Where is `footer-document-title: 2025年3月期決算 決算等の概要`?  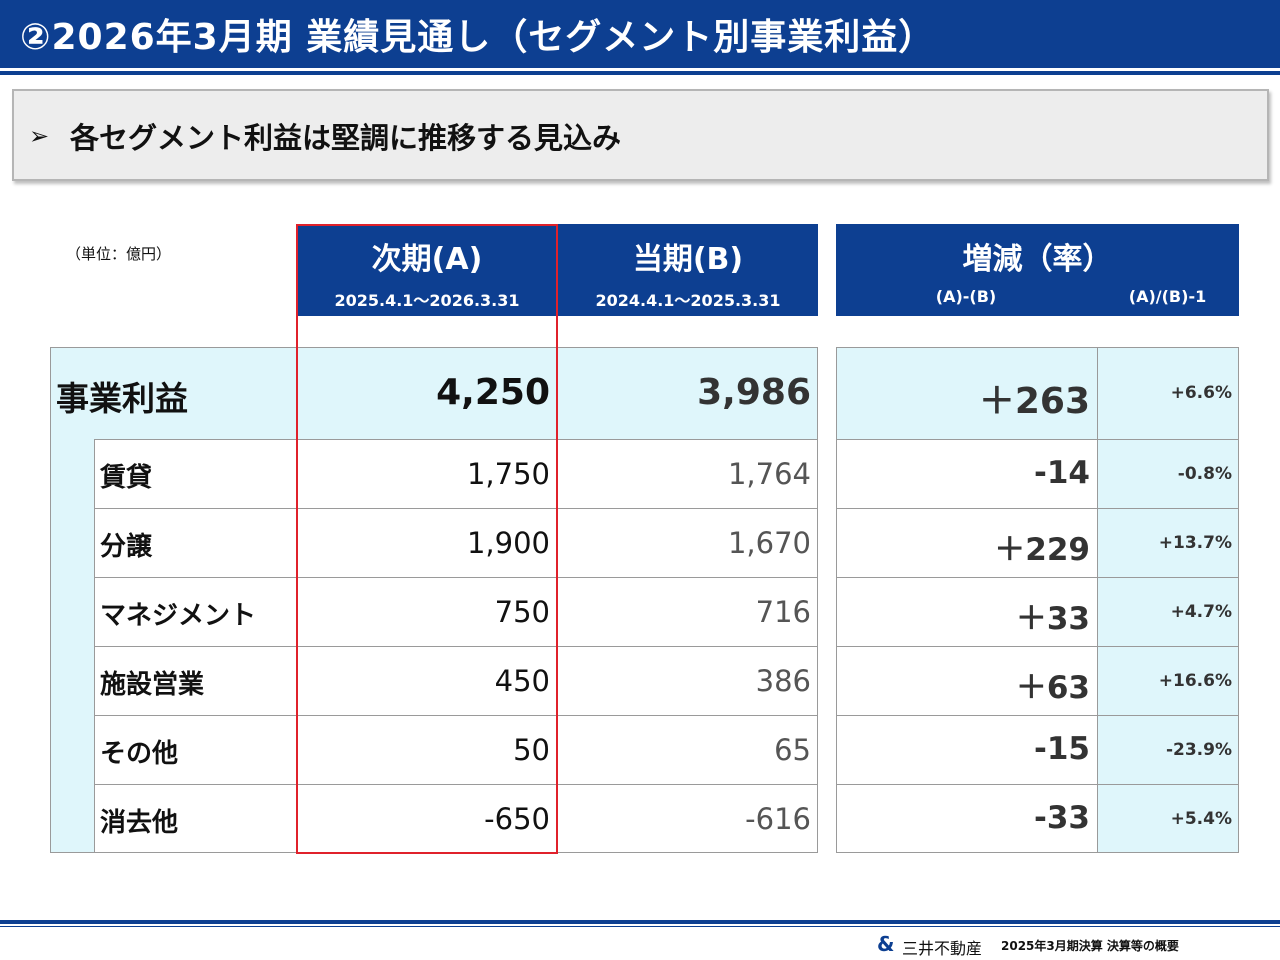
footer-document-title: 2025年3月期決算 決算等の概要 is located at coordinates (1090, 946).